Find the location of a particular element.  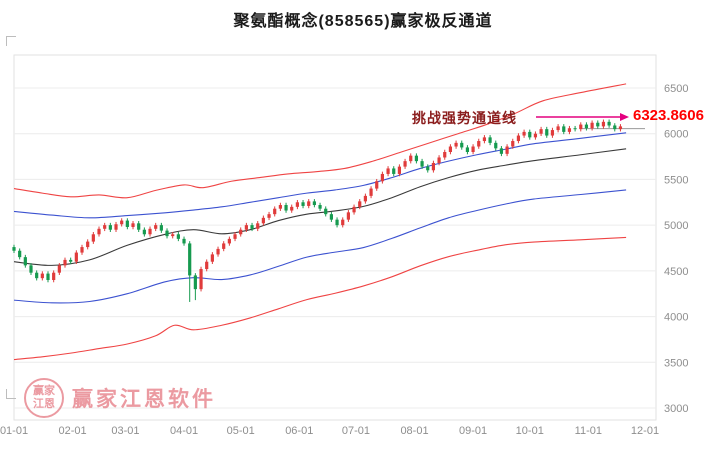

corner-mark-top-left is located at coordinates (11, 41).